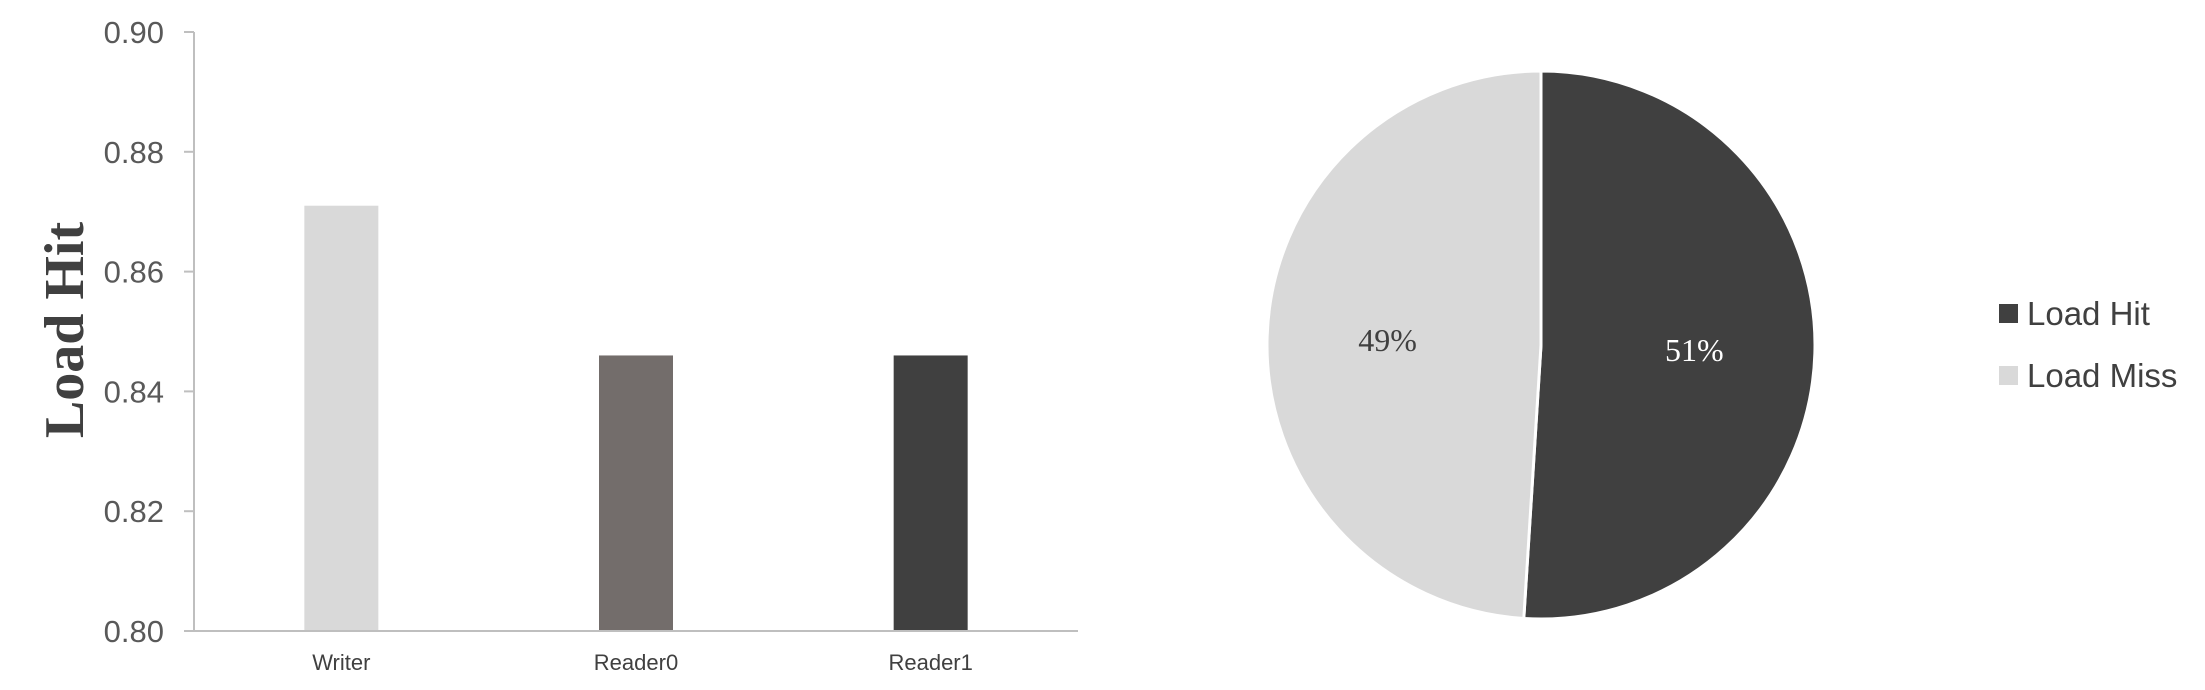  I want to click on y-tick-label: 0.84, so click(134, 391).